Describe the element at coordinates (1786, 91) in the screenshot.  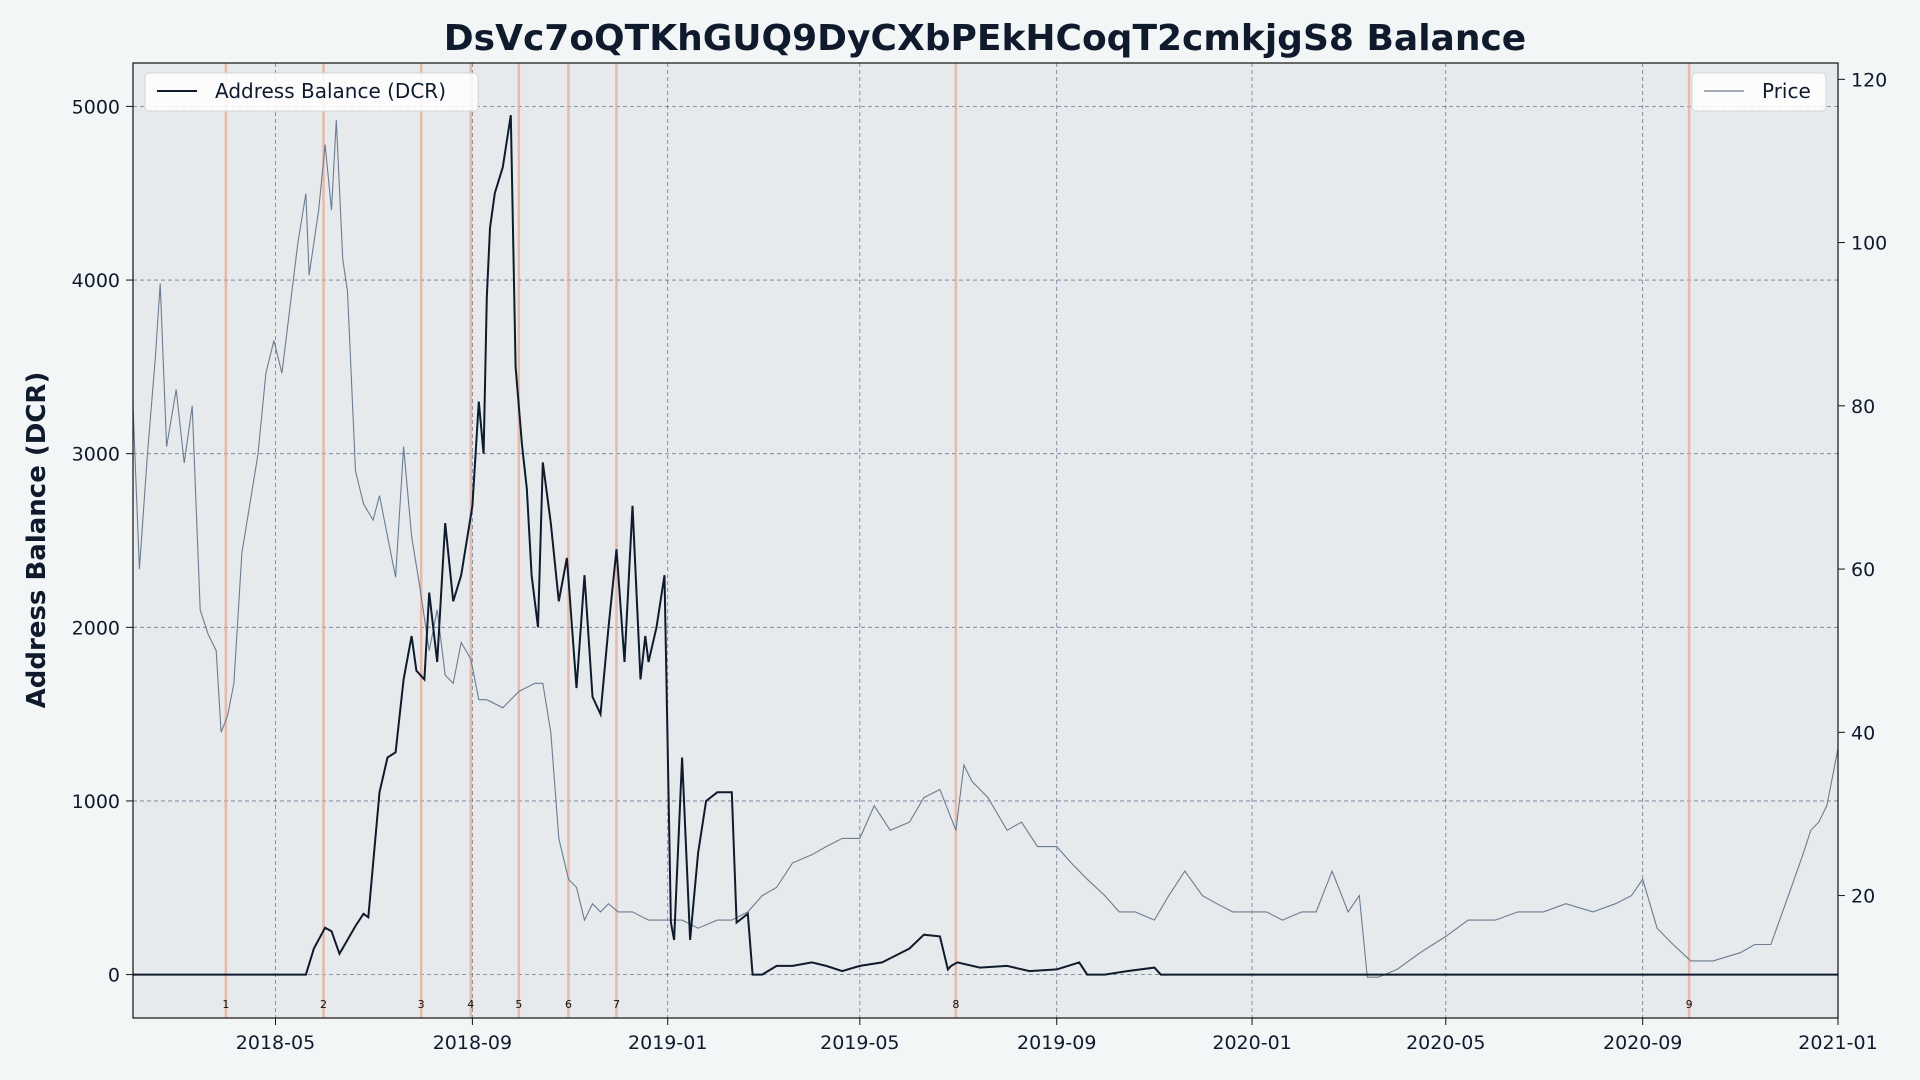
I see `legend-price-label: Price` at that location.